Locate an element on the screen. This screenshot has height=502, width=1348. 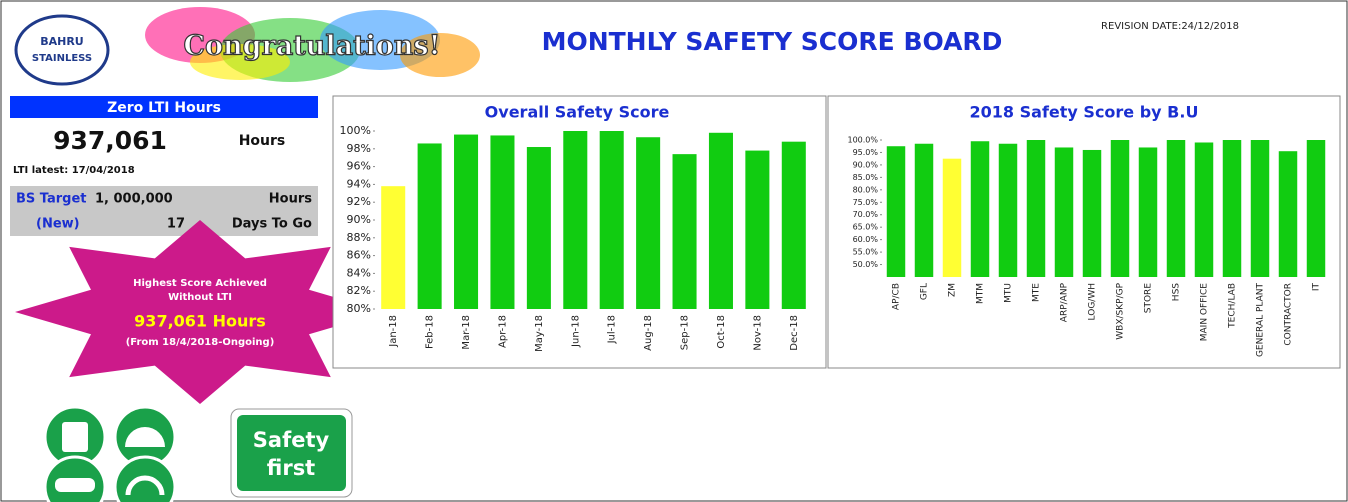
star-shape is located at coordinates (200, 312).